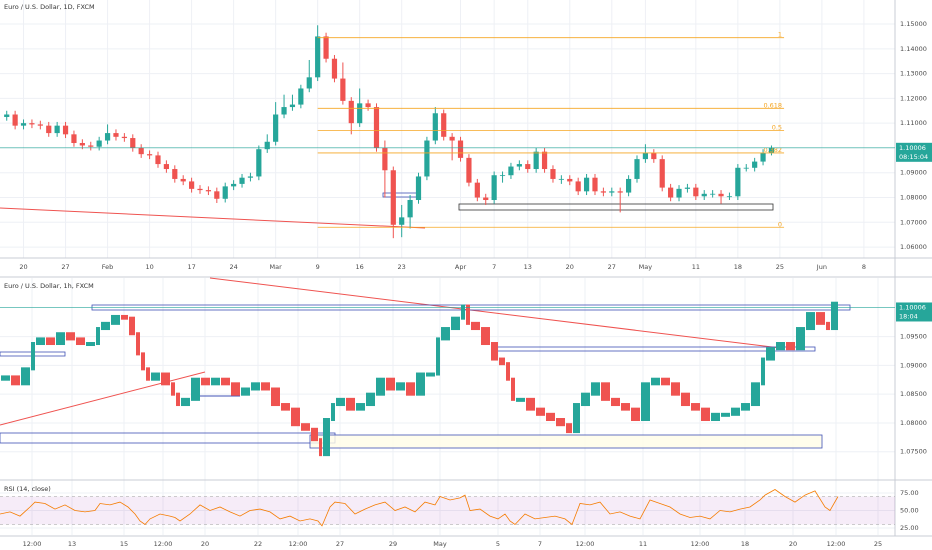  What do you see at coordinates (461, 267) in the screenshot?
I see `x-tick-label: Apr` at bounding box center [461, 267].